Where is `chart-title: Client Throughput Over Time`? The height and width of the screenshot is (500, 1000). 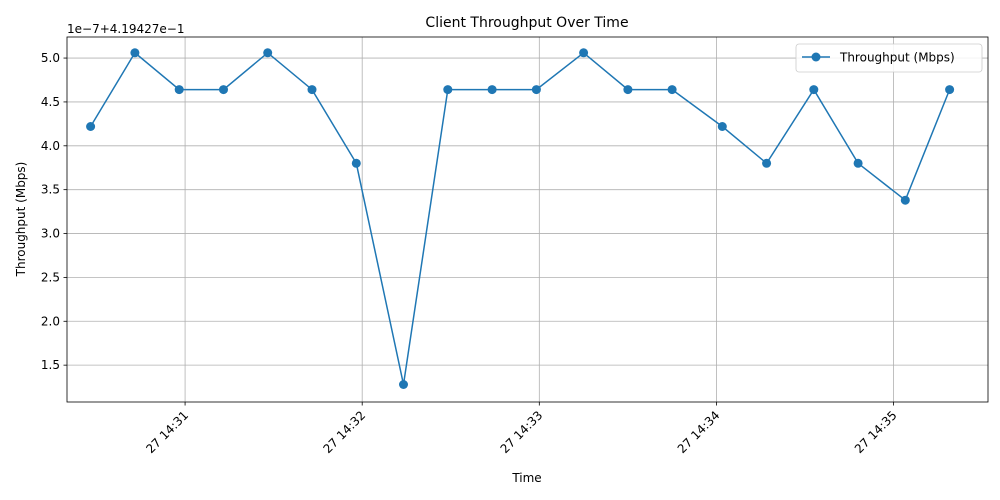
chart-title: Client Throughput Over Time is located at coordinates (526, 23).